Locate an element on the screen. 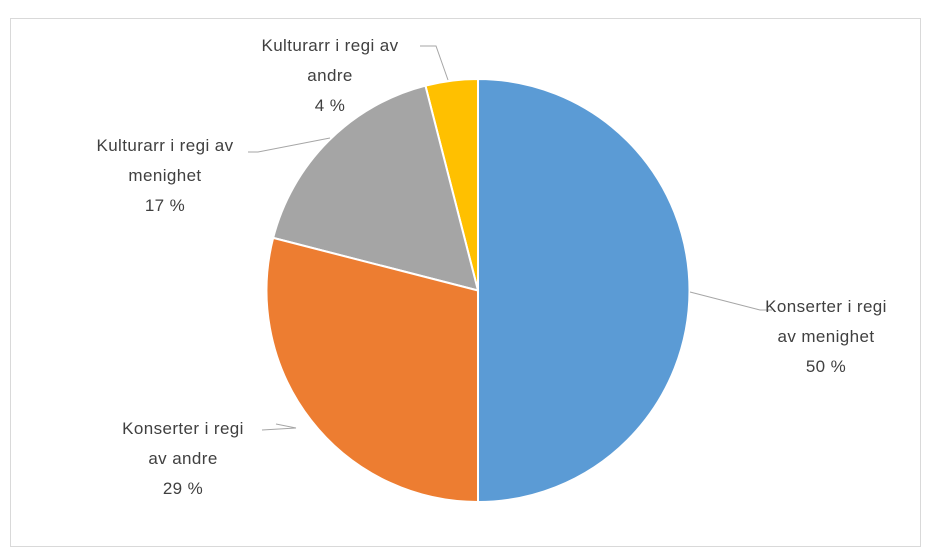 The height and width of the screenshot is (559, 932). slice-label: Kulturarr i regi av andre 4 % is located at coordinates (330, 76).